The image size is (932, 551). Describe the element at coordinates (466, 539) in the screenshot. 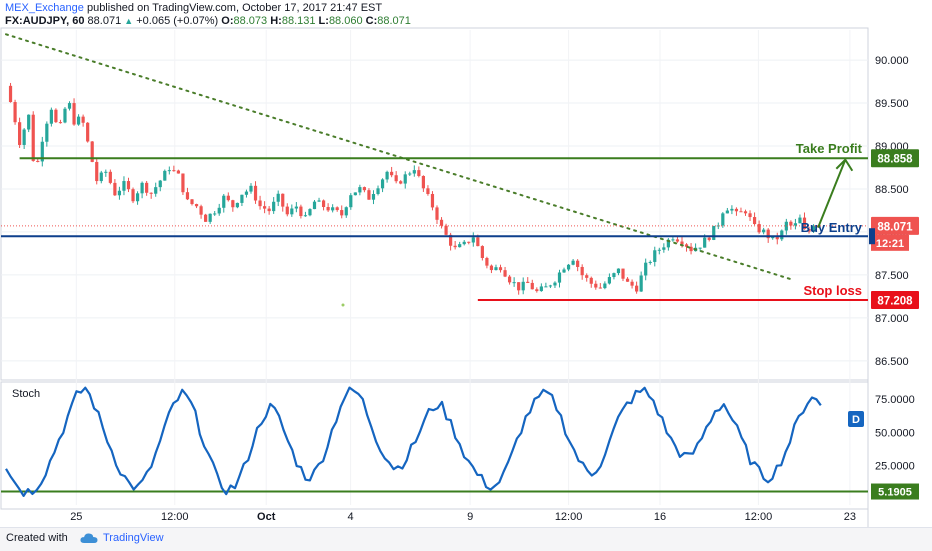

I see `footer-bar: Created with TradingView` at that location.